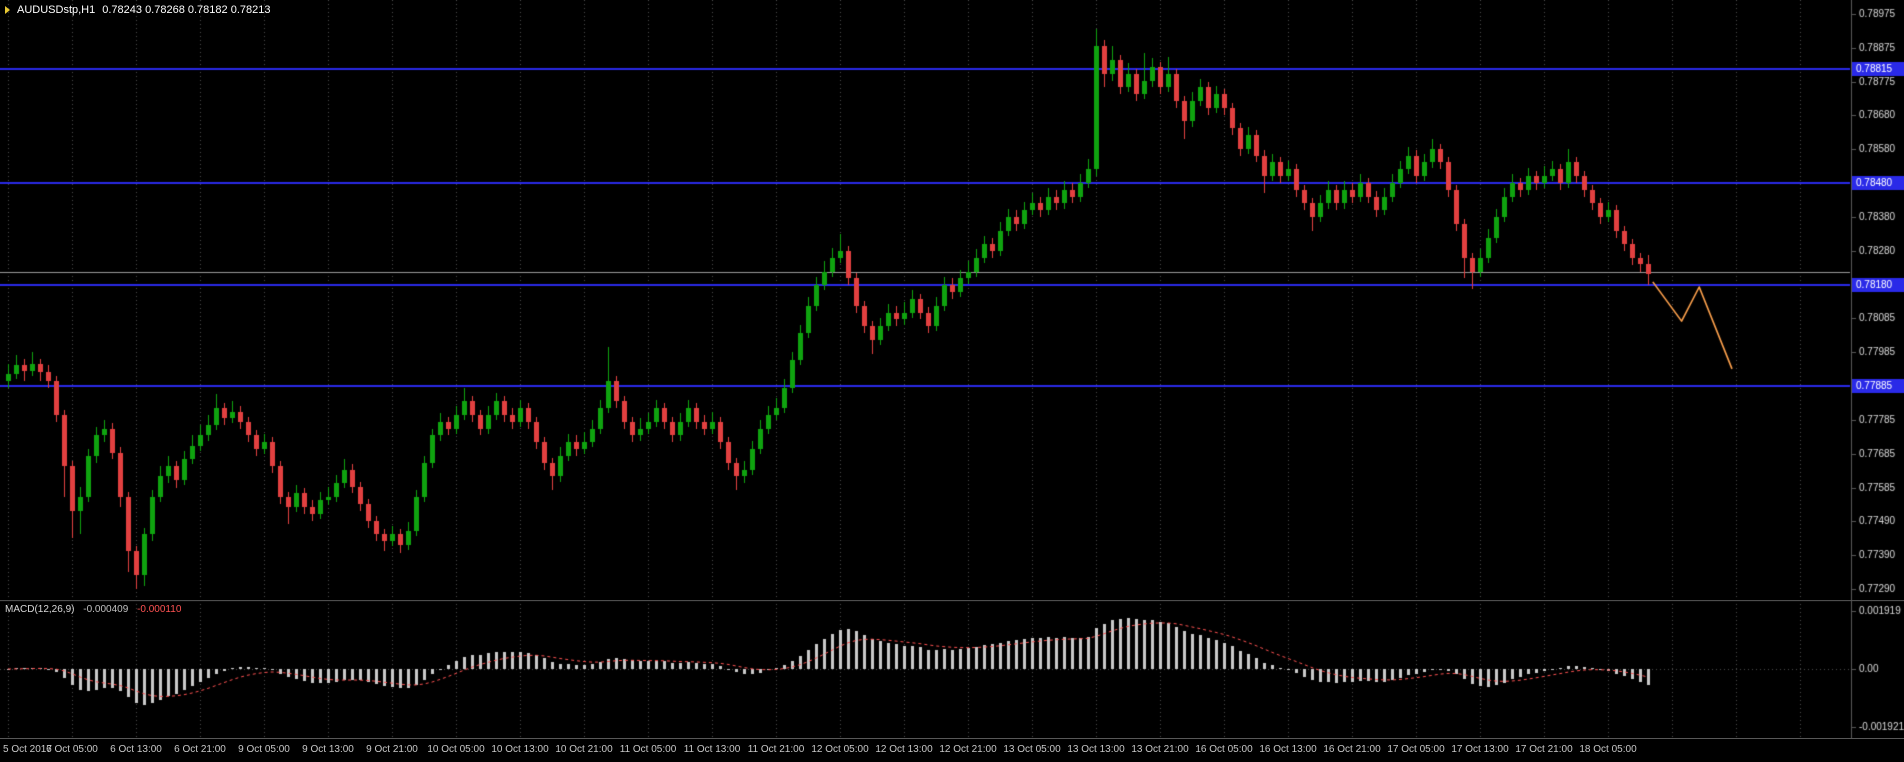 The image size is (1904, 762). I want to click on time-label: 11 Oct 21:00, so click(776, 749).